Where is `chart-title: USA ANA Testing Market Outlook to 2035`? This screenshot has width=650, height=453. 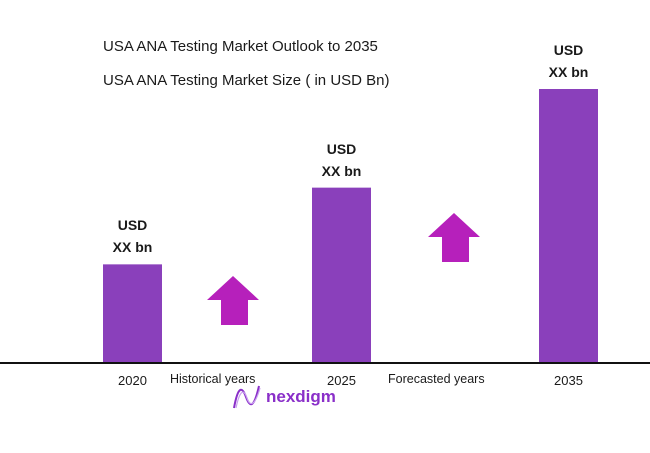
chart-title: USA ANA Testing Market Outlook to 2035 is located at coordinates (240, 46).